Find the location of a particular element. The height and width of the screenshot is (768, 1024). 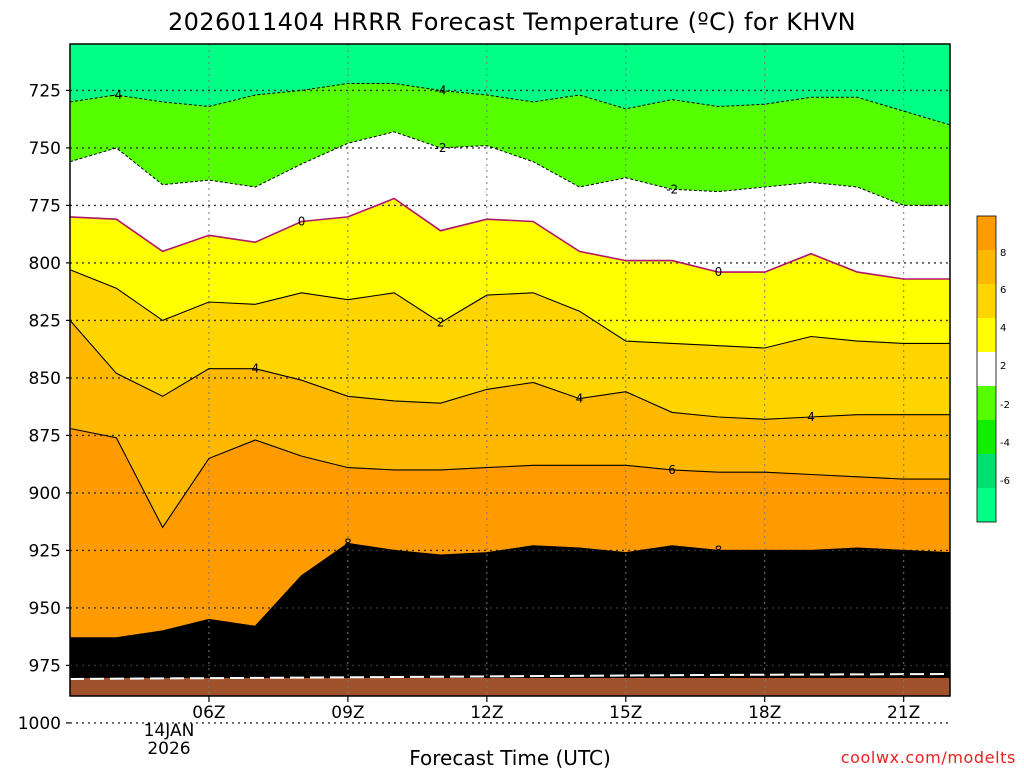

colorbar-label: 4 is located at coordinates (1003, 328).